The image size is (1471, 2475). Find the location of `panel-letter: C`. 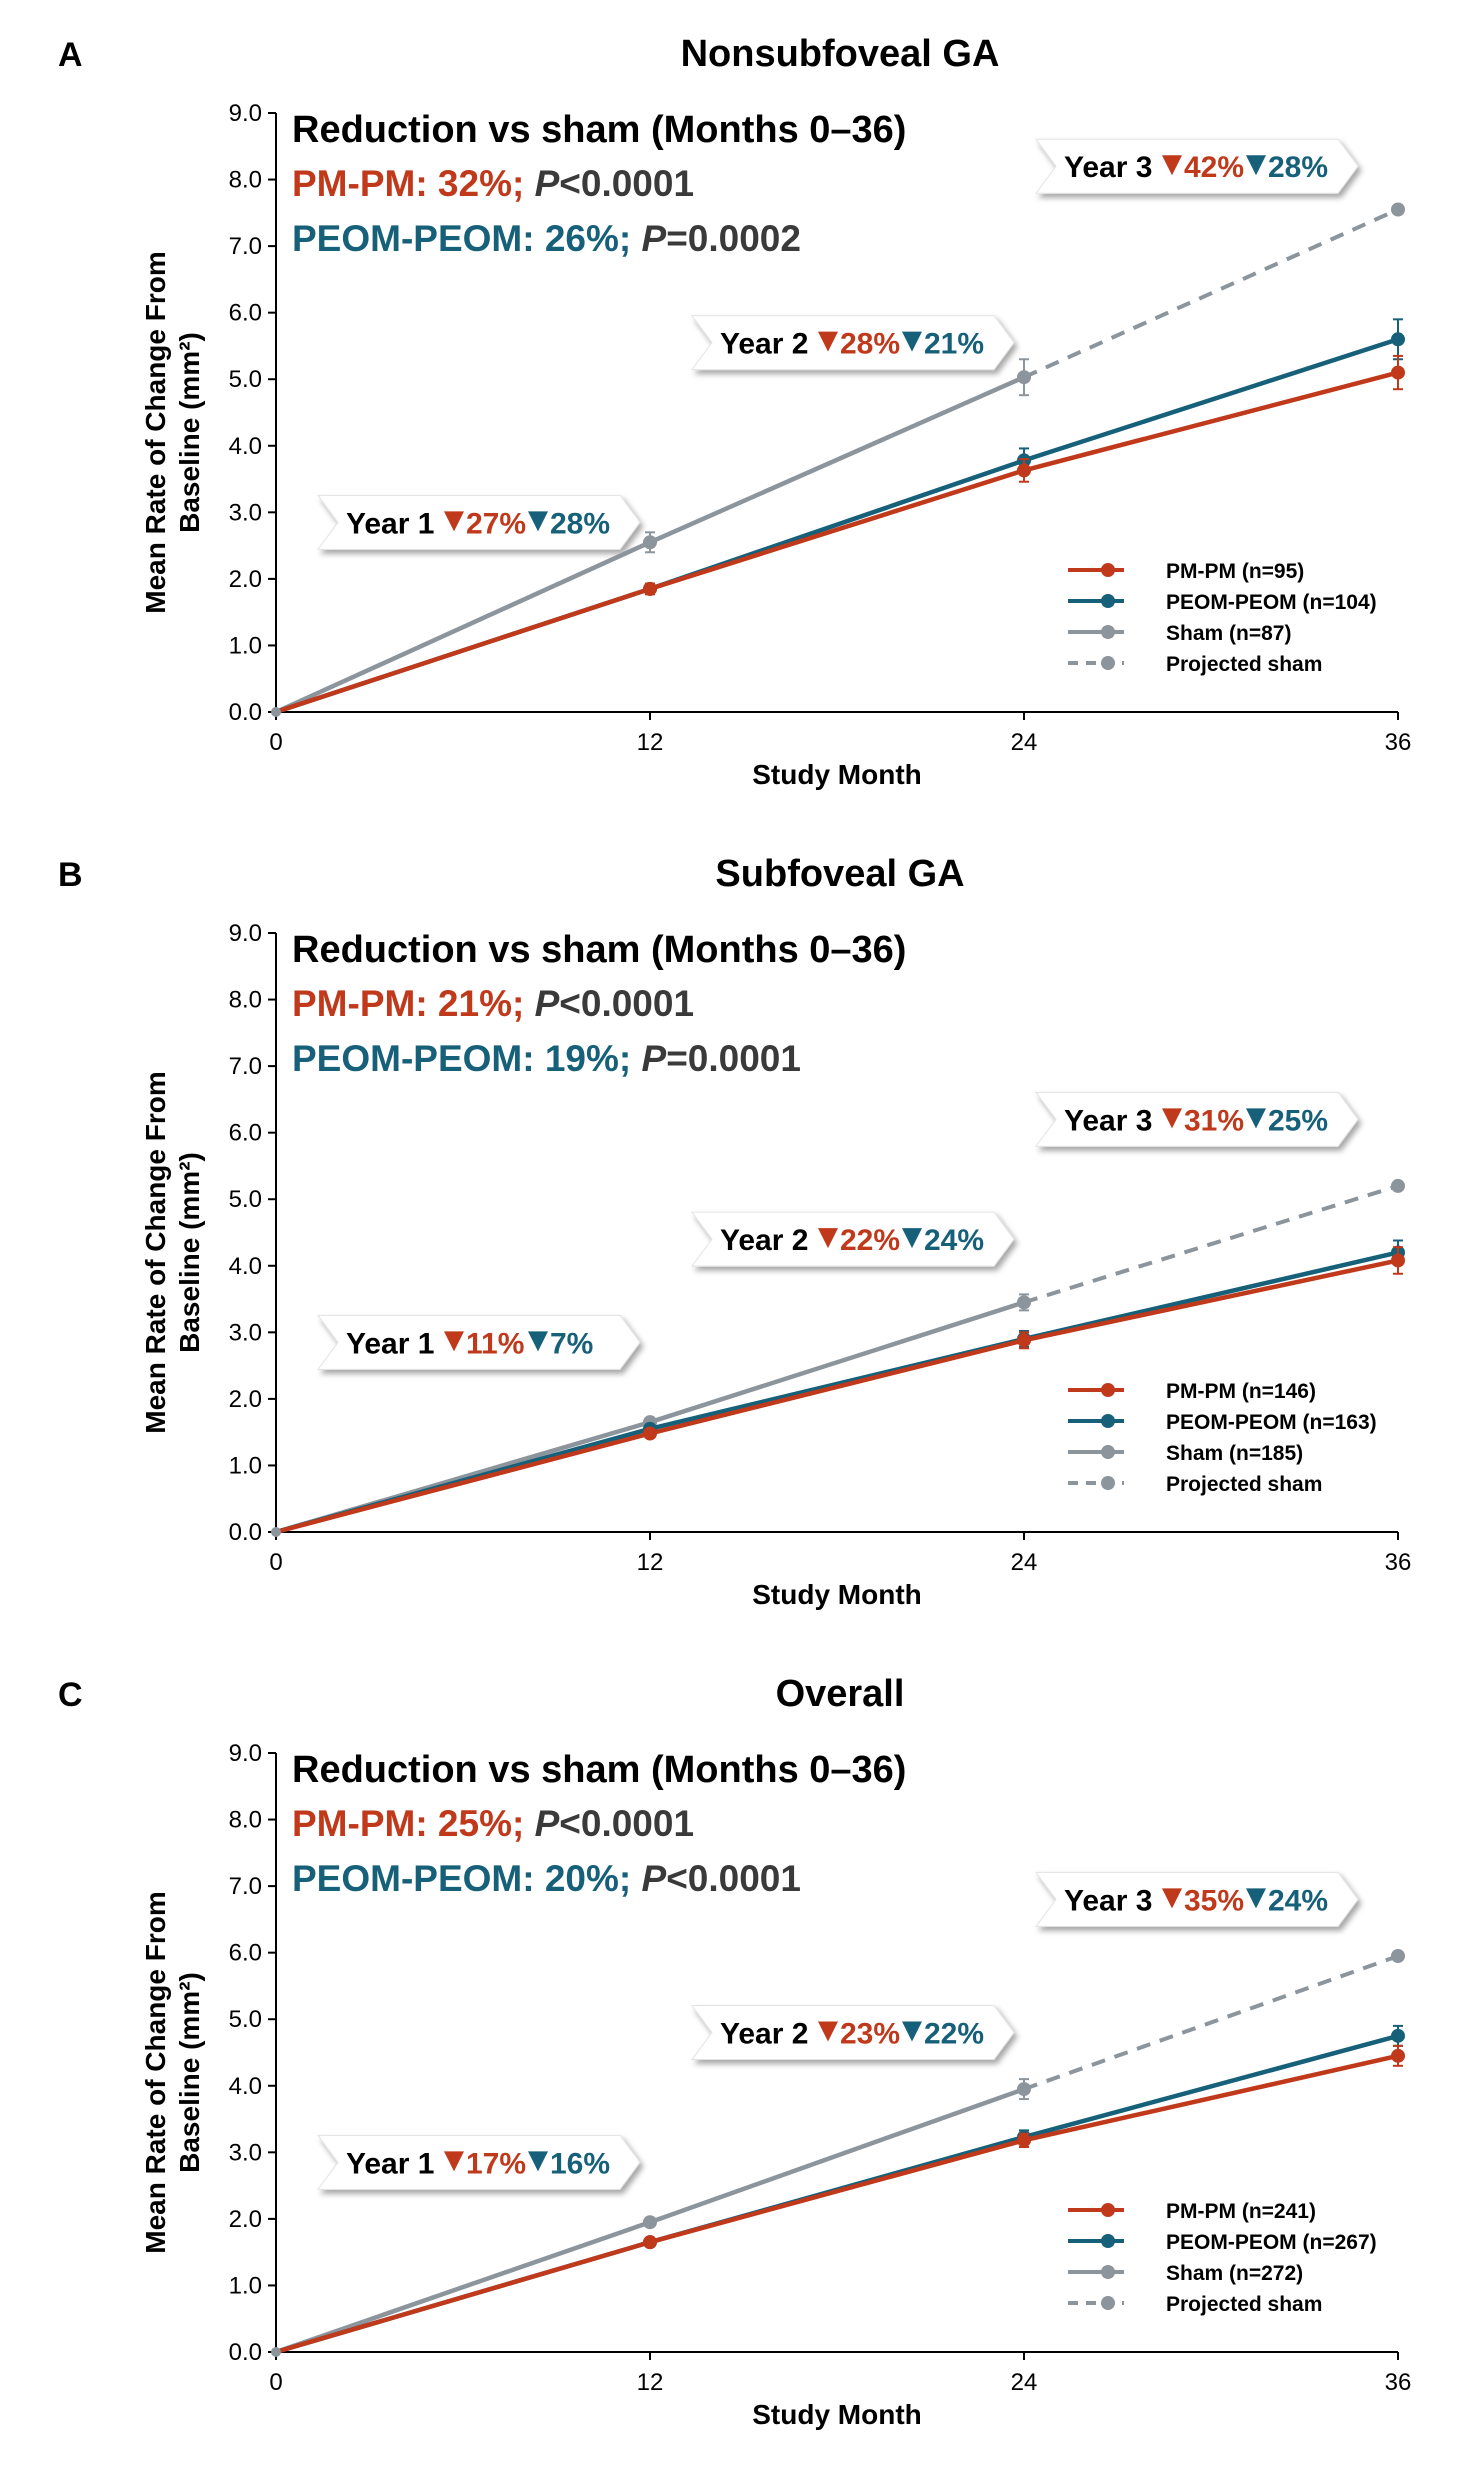

panel-letter: C is located at coordinates (70, 1695).